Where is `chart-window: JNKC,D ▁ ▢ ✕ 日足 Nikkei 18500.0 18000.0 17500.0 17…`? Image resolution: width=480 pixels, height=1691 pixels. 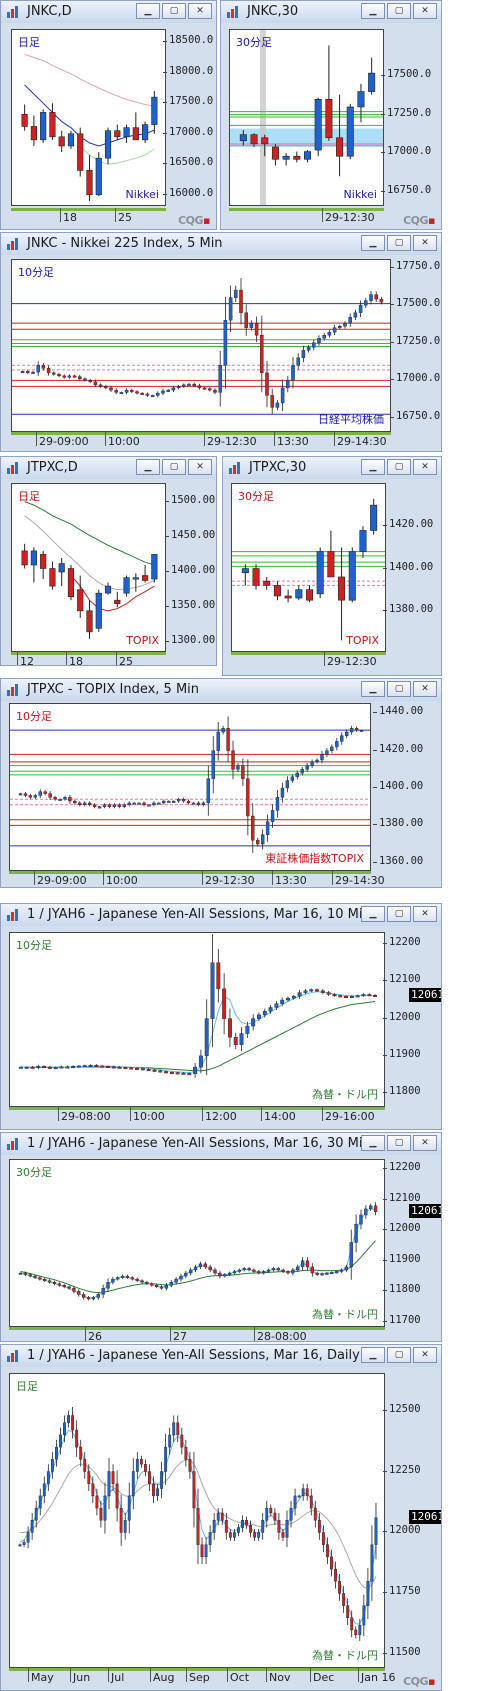
chart-window: JNKC,D ▁ ▢ ✕ 日足 Nikkei 18500.0 18000.0 17500.0 17… is located at coordinates (108, 115).